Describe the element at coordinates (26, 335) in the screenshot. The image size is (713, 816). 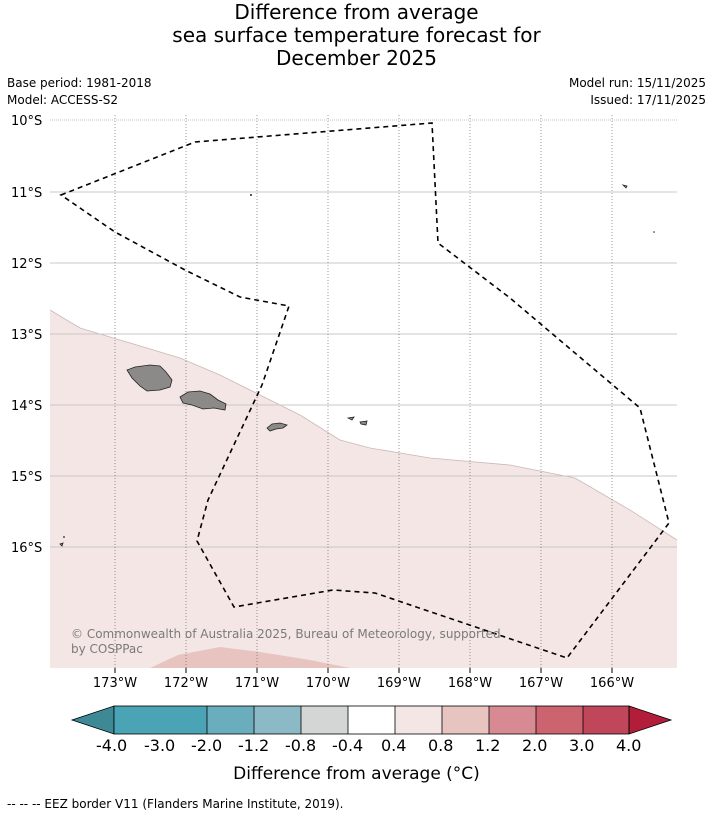
I see `lat-label: 13°S` at that location.